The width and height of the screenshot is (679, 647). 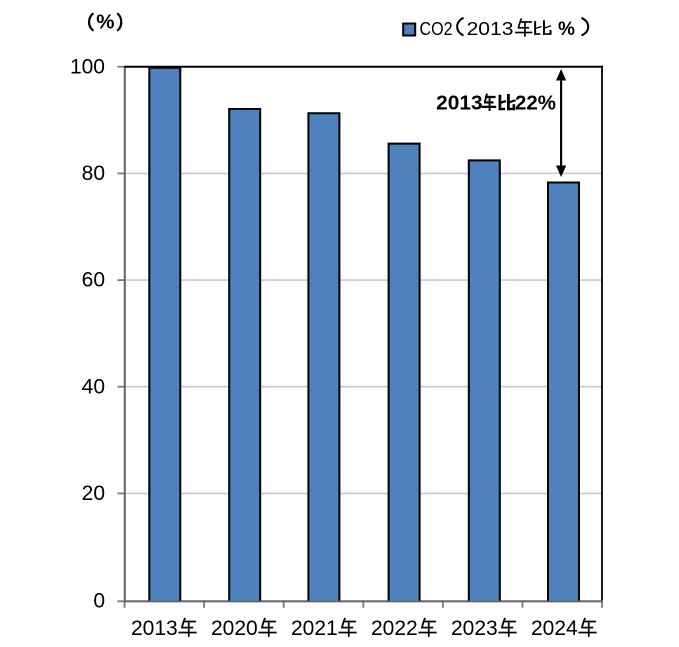 What do you see at coordinates (93, 173) in the screenshot?
I see `svg-text: 80` at bounding box center [93, 173].